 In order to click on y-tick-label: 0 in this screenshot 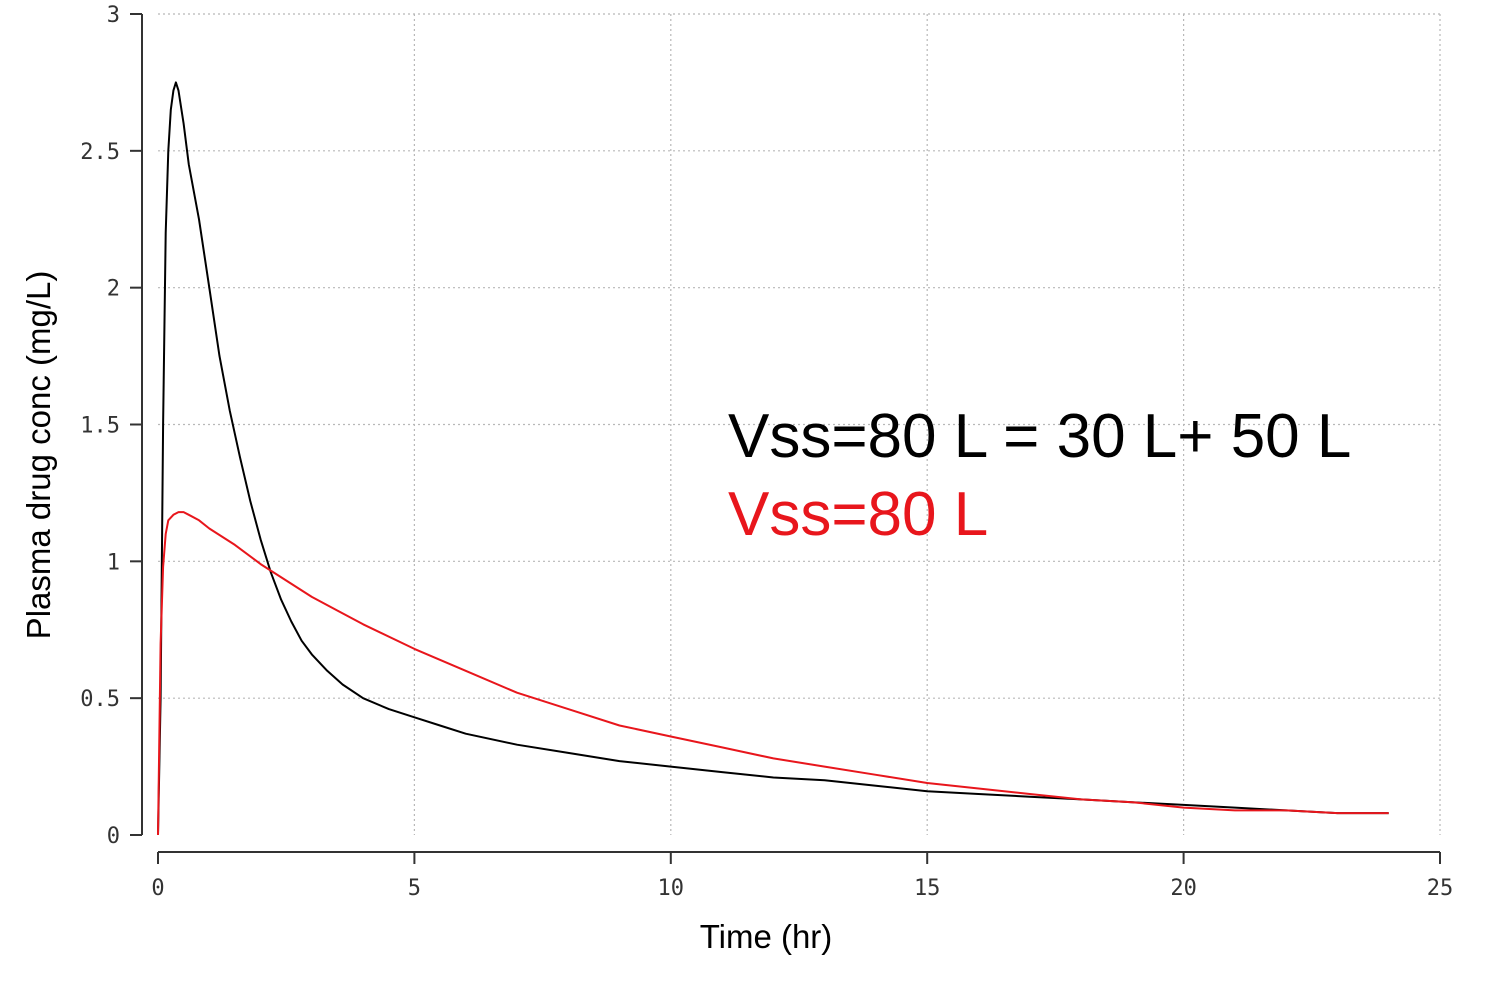, I will do `click(113, 836)`.